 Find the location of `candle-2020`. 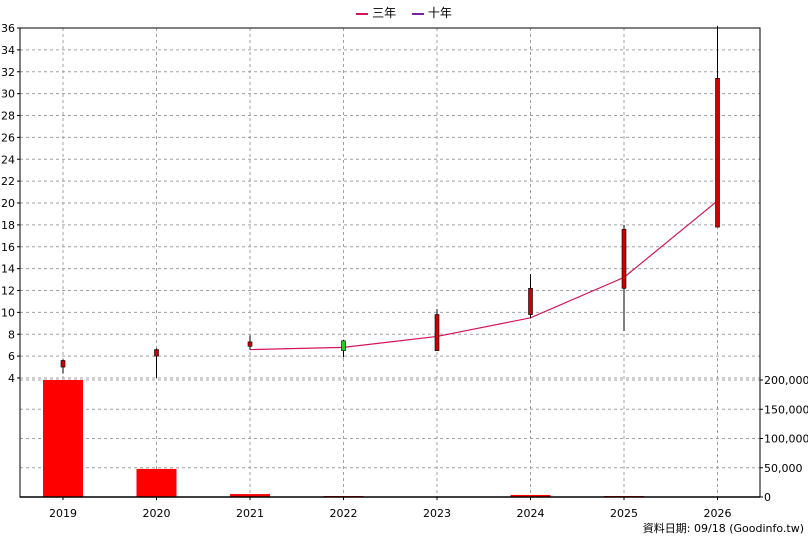

candle-2020 is located at coordinates (156, 363).